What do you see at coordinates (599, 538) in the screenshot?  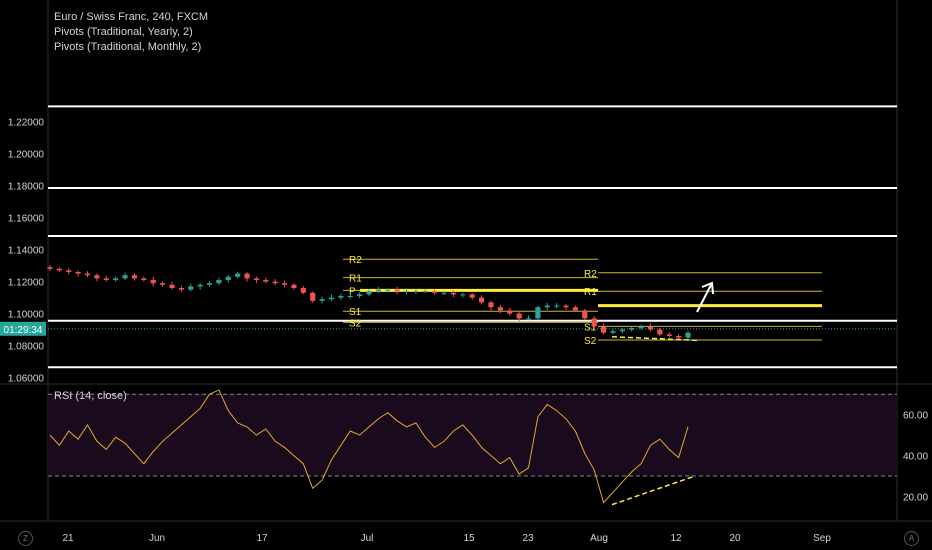 I see `x-tick-label: Aug` at bounding box center [599, 538].